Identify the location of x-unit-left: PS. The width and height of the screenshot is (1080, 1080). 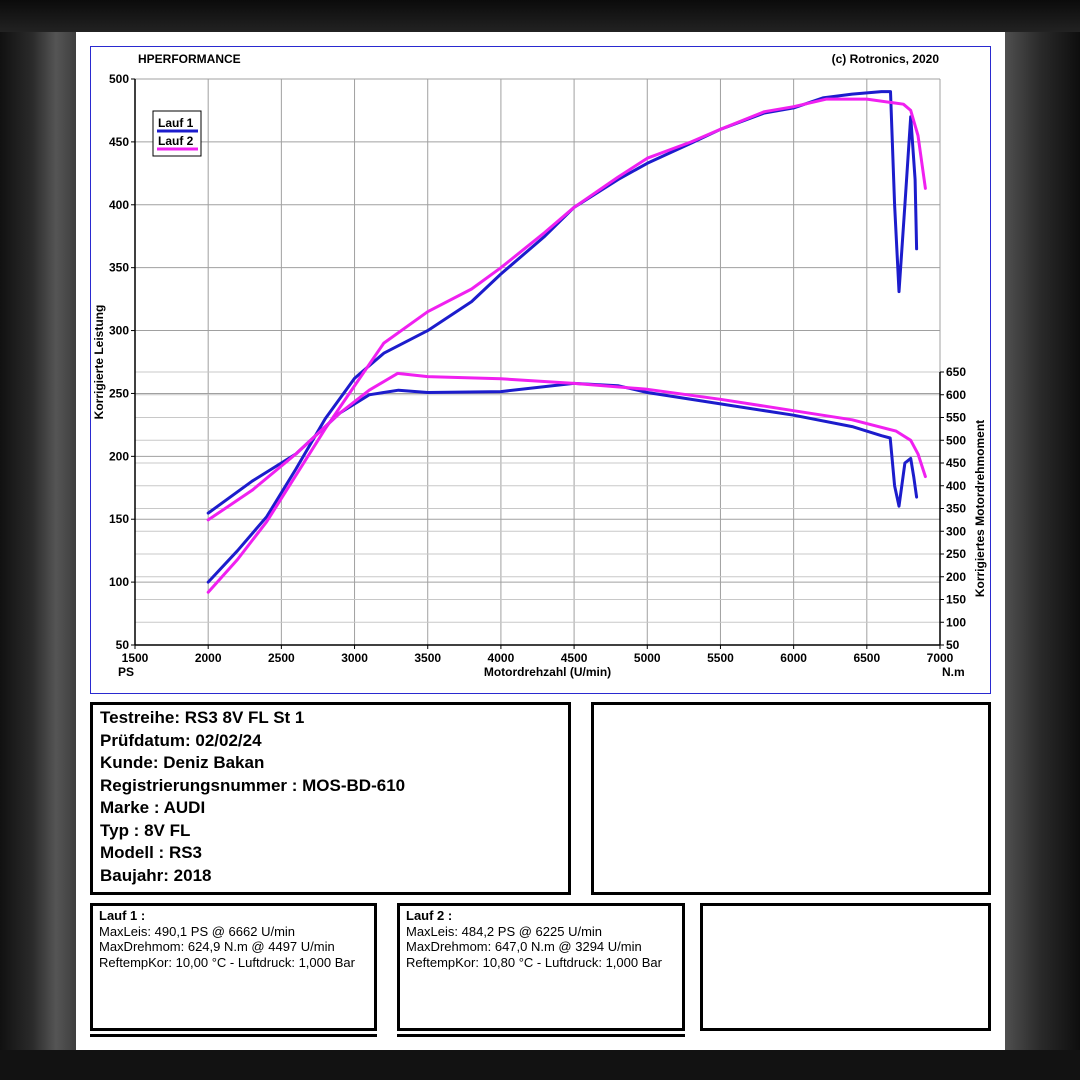
(126, 672).